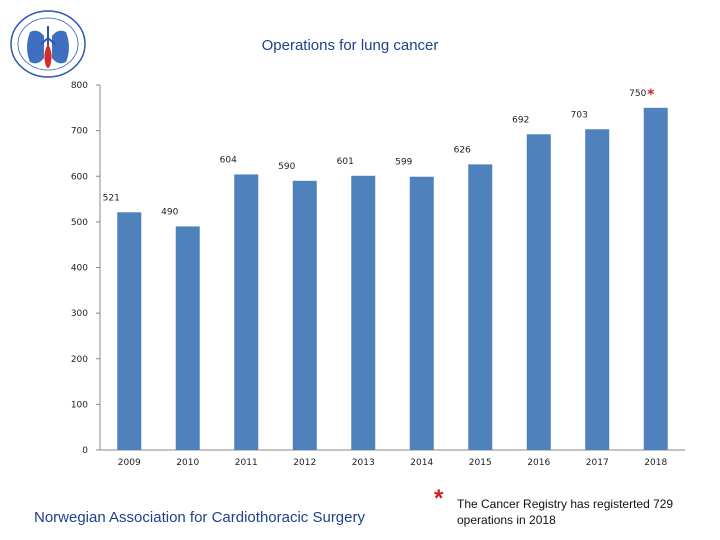  I want to click on data-label-2015: 626, so click(462, 150).